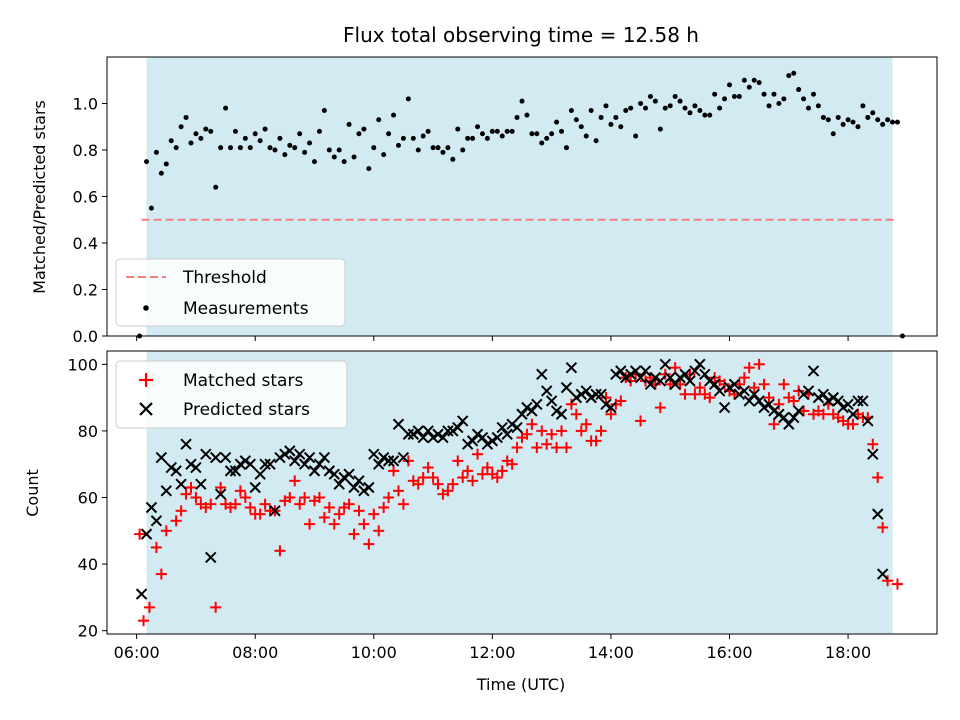 This screenshot has width=960, height=720. Describe the element at coordinates (231, 394) in the screenshot. I see `bottom-legend: Matched stars Predicted stars` at that location.